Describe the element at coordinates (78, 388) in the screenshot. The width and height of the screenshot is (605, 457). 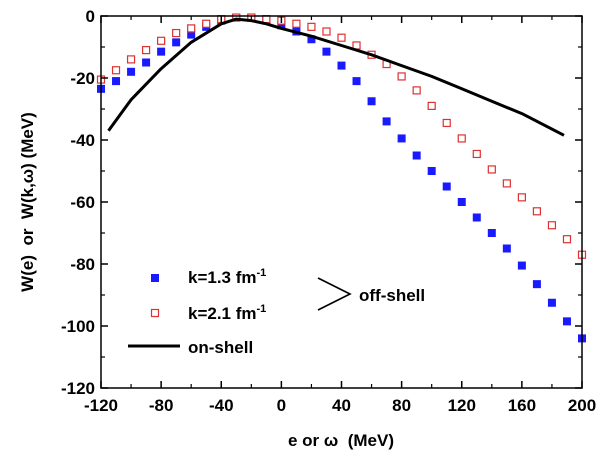
I see `y-tick-label: -120` at that location.